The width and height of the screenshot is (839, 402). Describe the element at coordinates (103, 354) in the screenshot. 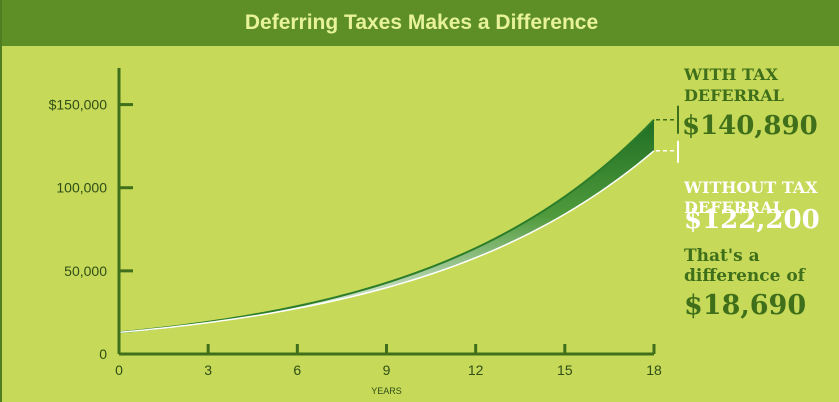

I see `y-tick-label: 0` at that location.